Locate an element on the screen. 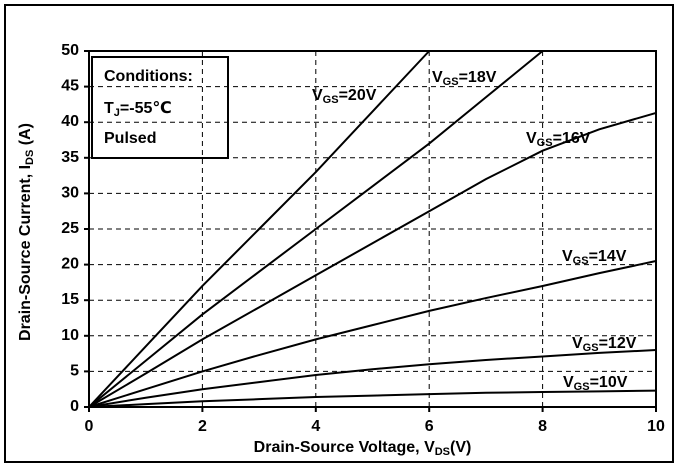 The image size is (678, 467). x-tick-label: 0 is located at coordinates (89, 426).